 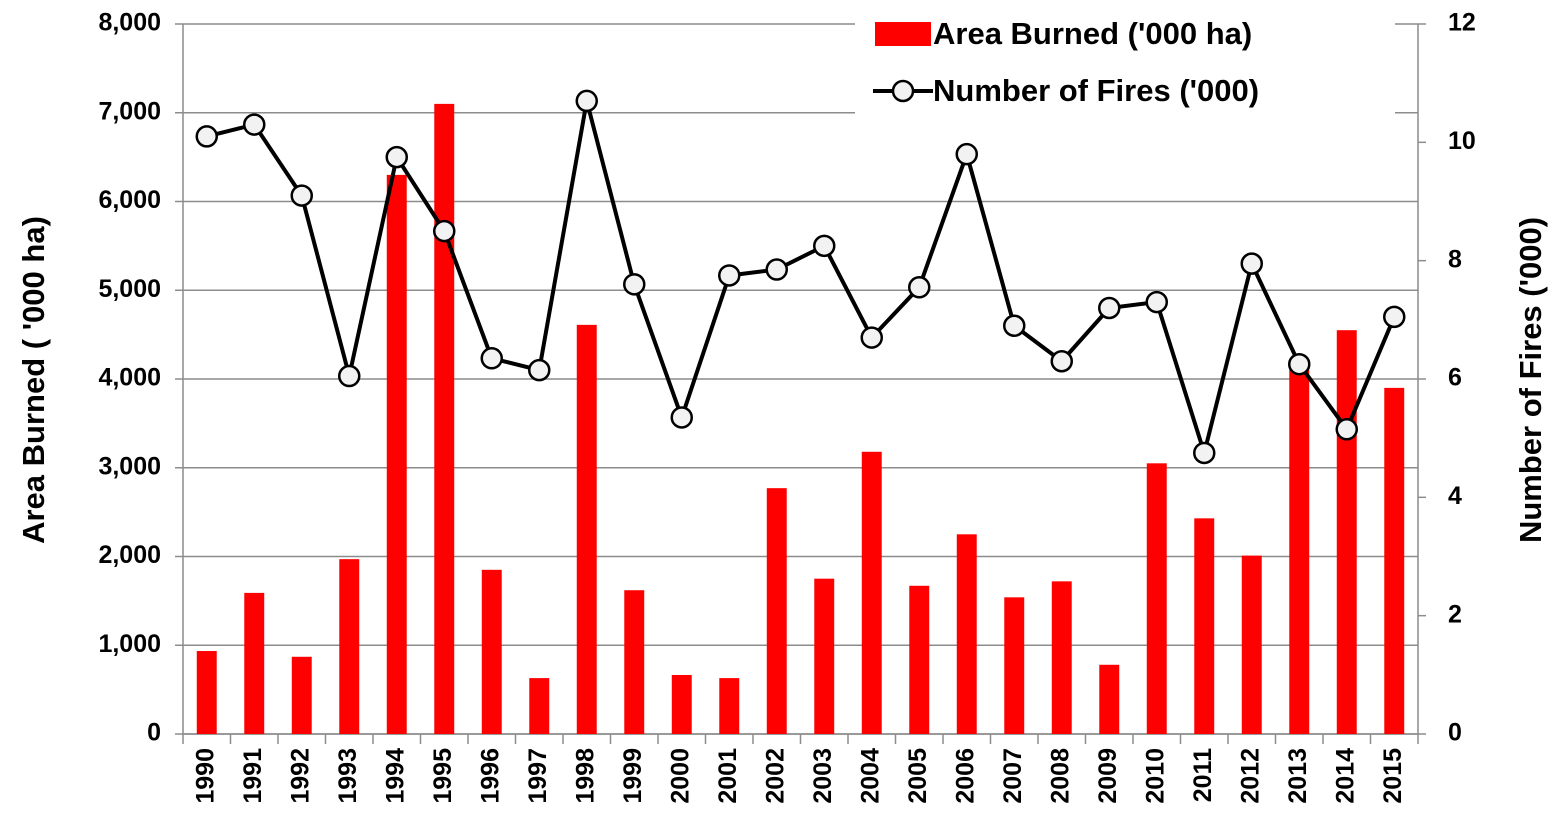 What do you see at coordinates (918, 776) in the screenshot?
I see `x-tick-label: 2005` at bounding box center [918, 776].